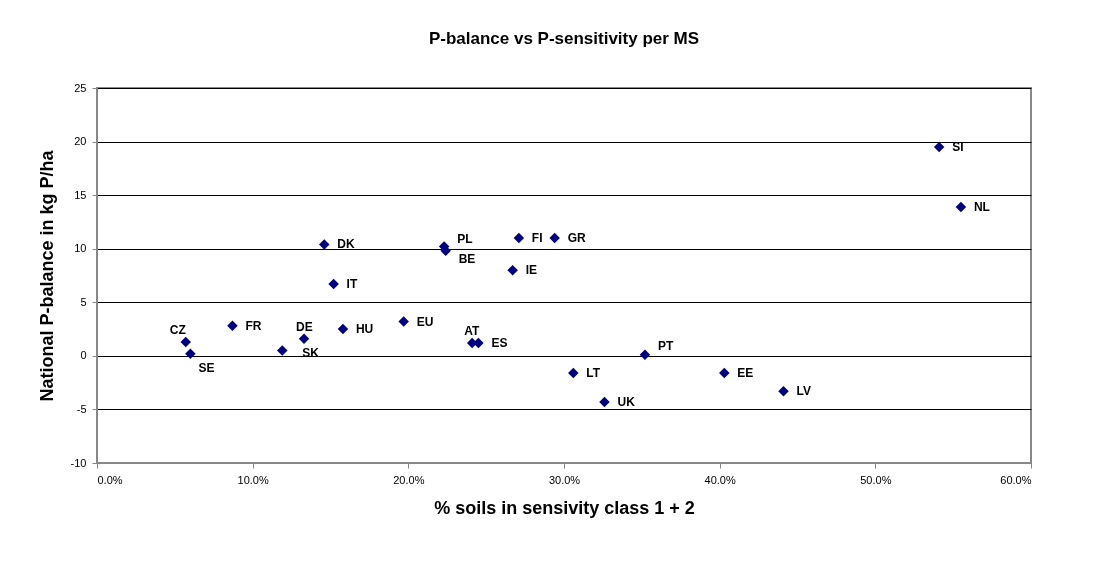 The image size is (1096, 588). What do you see at coordinates (564, 507) in the screenshot?
I see `x-axis-title: % soils in sensivity class 1 + 2` at bounding box center [564, 507].